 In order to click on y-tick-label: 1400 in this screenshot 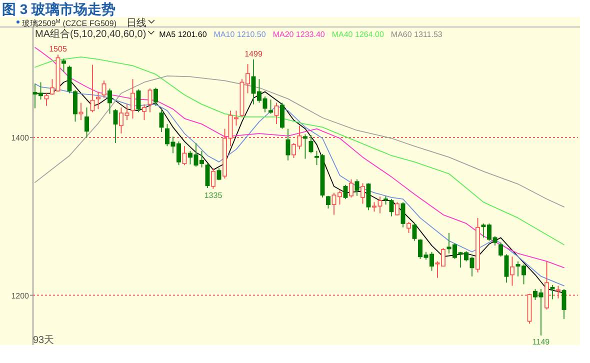, I will do `click(20, 137)`.